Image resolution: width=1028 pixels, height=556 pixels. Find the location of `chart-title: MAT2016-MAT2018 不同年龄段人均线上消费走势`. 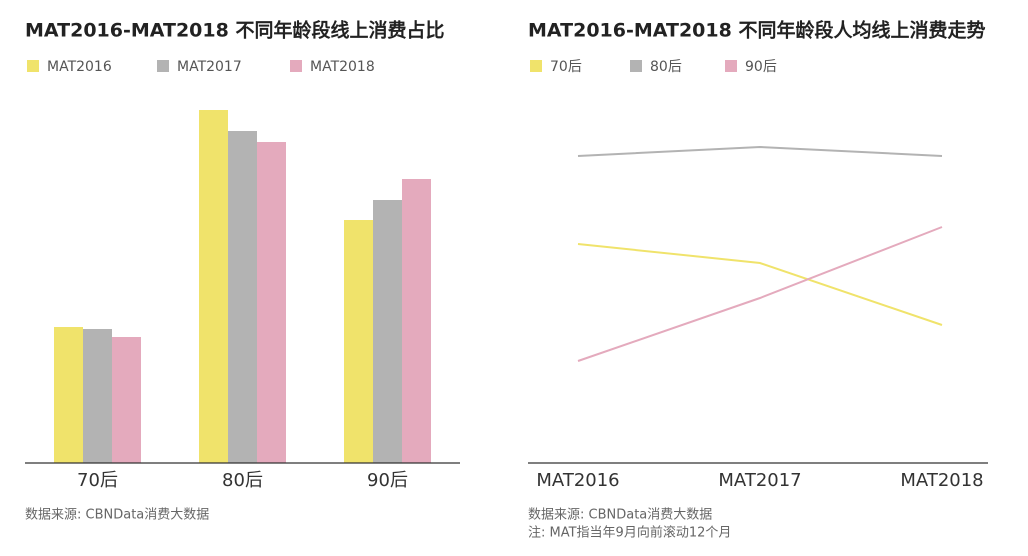

chart-title: MAT2016-MAT2018 不同年龄段人均线上消费走势 is located at coordinates (756, 30).